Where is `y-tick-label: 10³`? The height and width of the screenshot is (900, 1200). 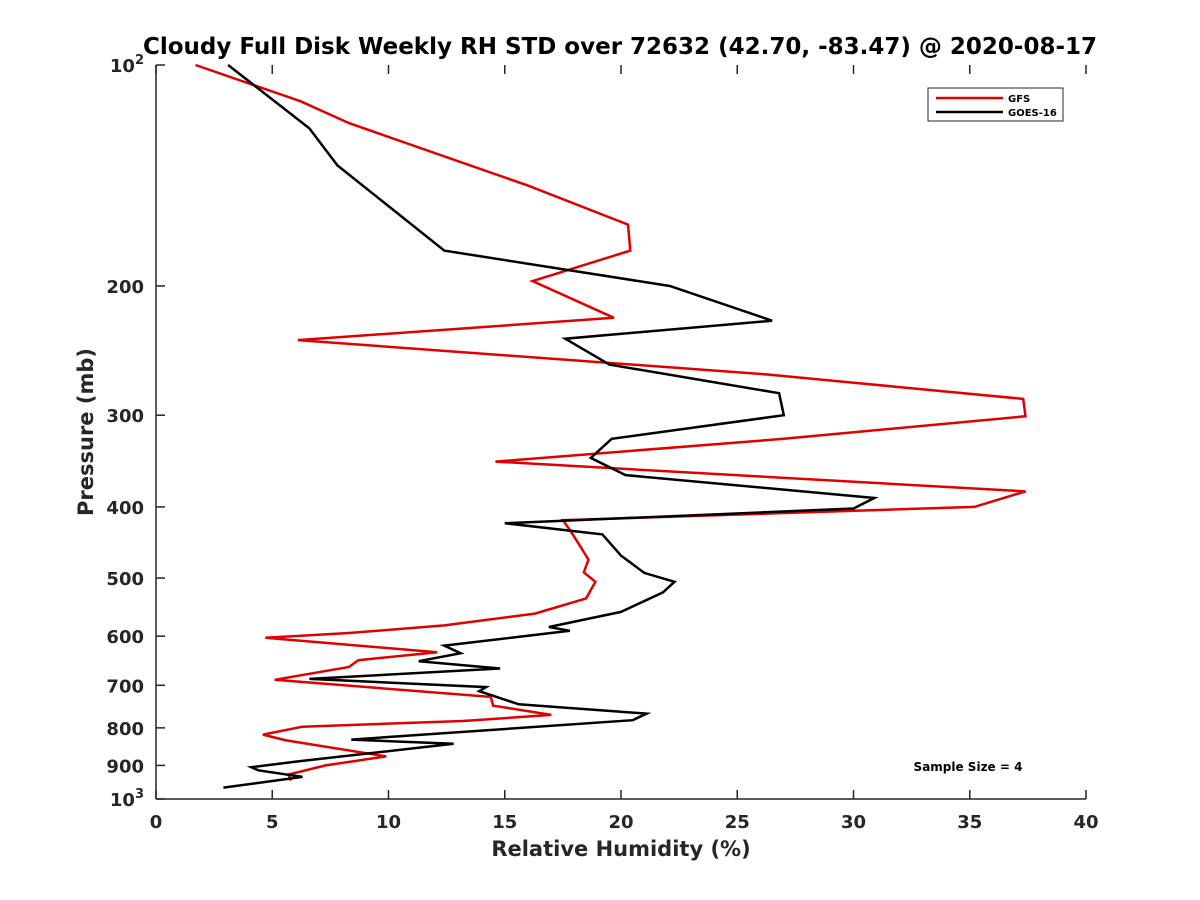 y-tick-label: 10³ is located at coordinates (127, 799).